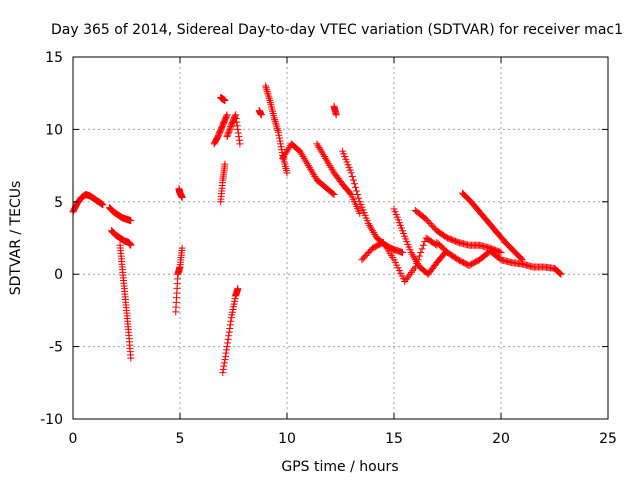 The width and height of the screenshot is (640, 480). Describe the element at coordinates (501, 439) in the screenshot. I see `x-tick-label: 20` at that location.